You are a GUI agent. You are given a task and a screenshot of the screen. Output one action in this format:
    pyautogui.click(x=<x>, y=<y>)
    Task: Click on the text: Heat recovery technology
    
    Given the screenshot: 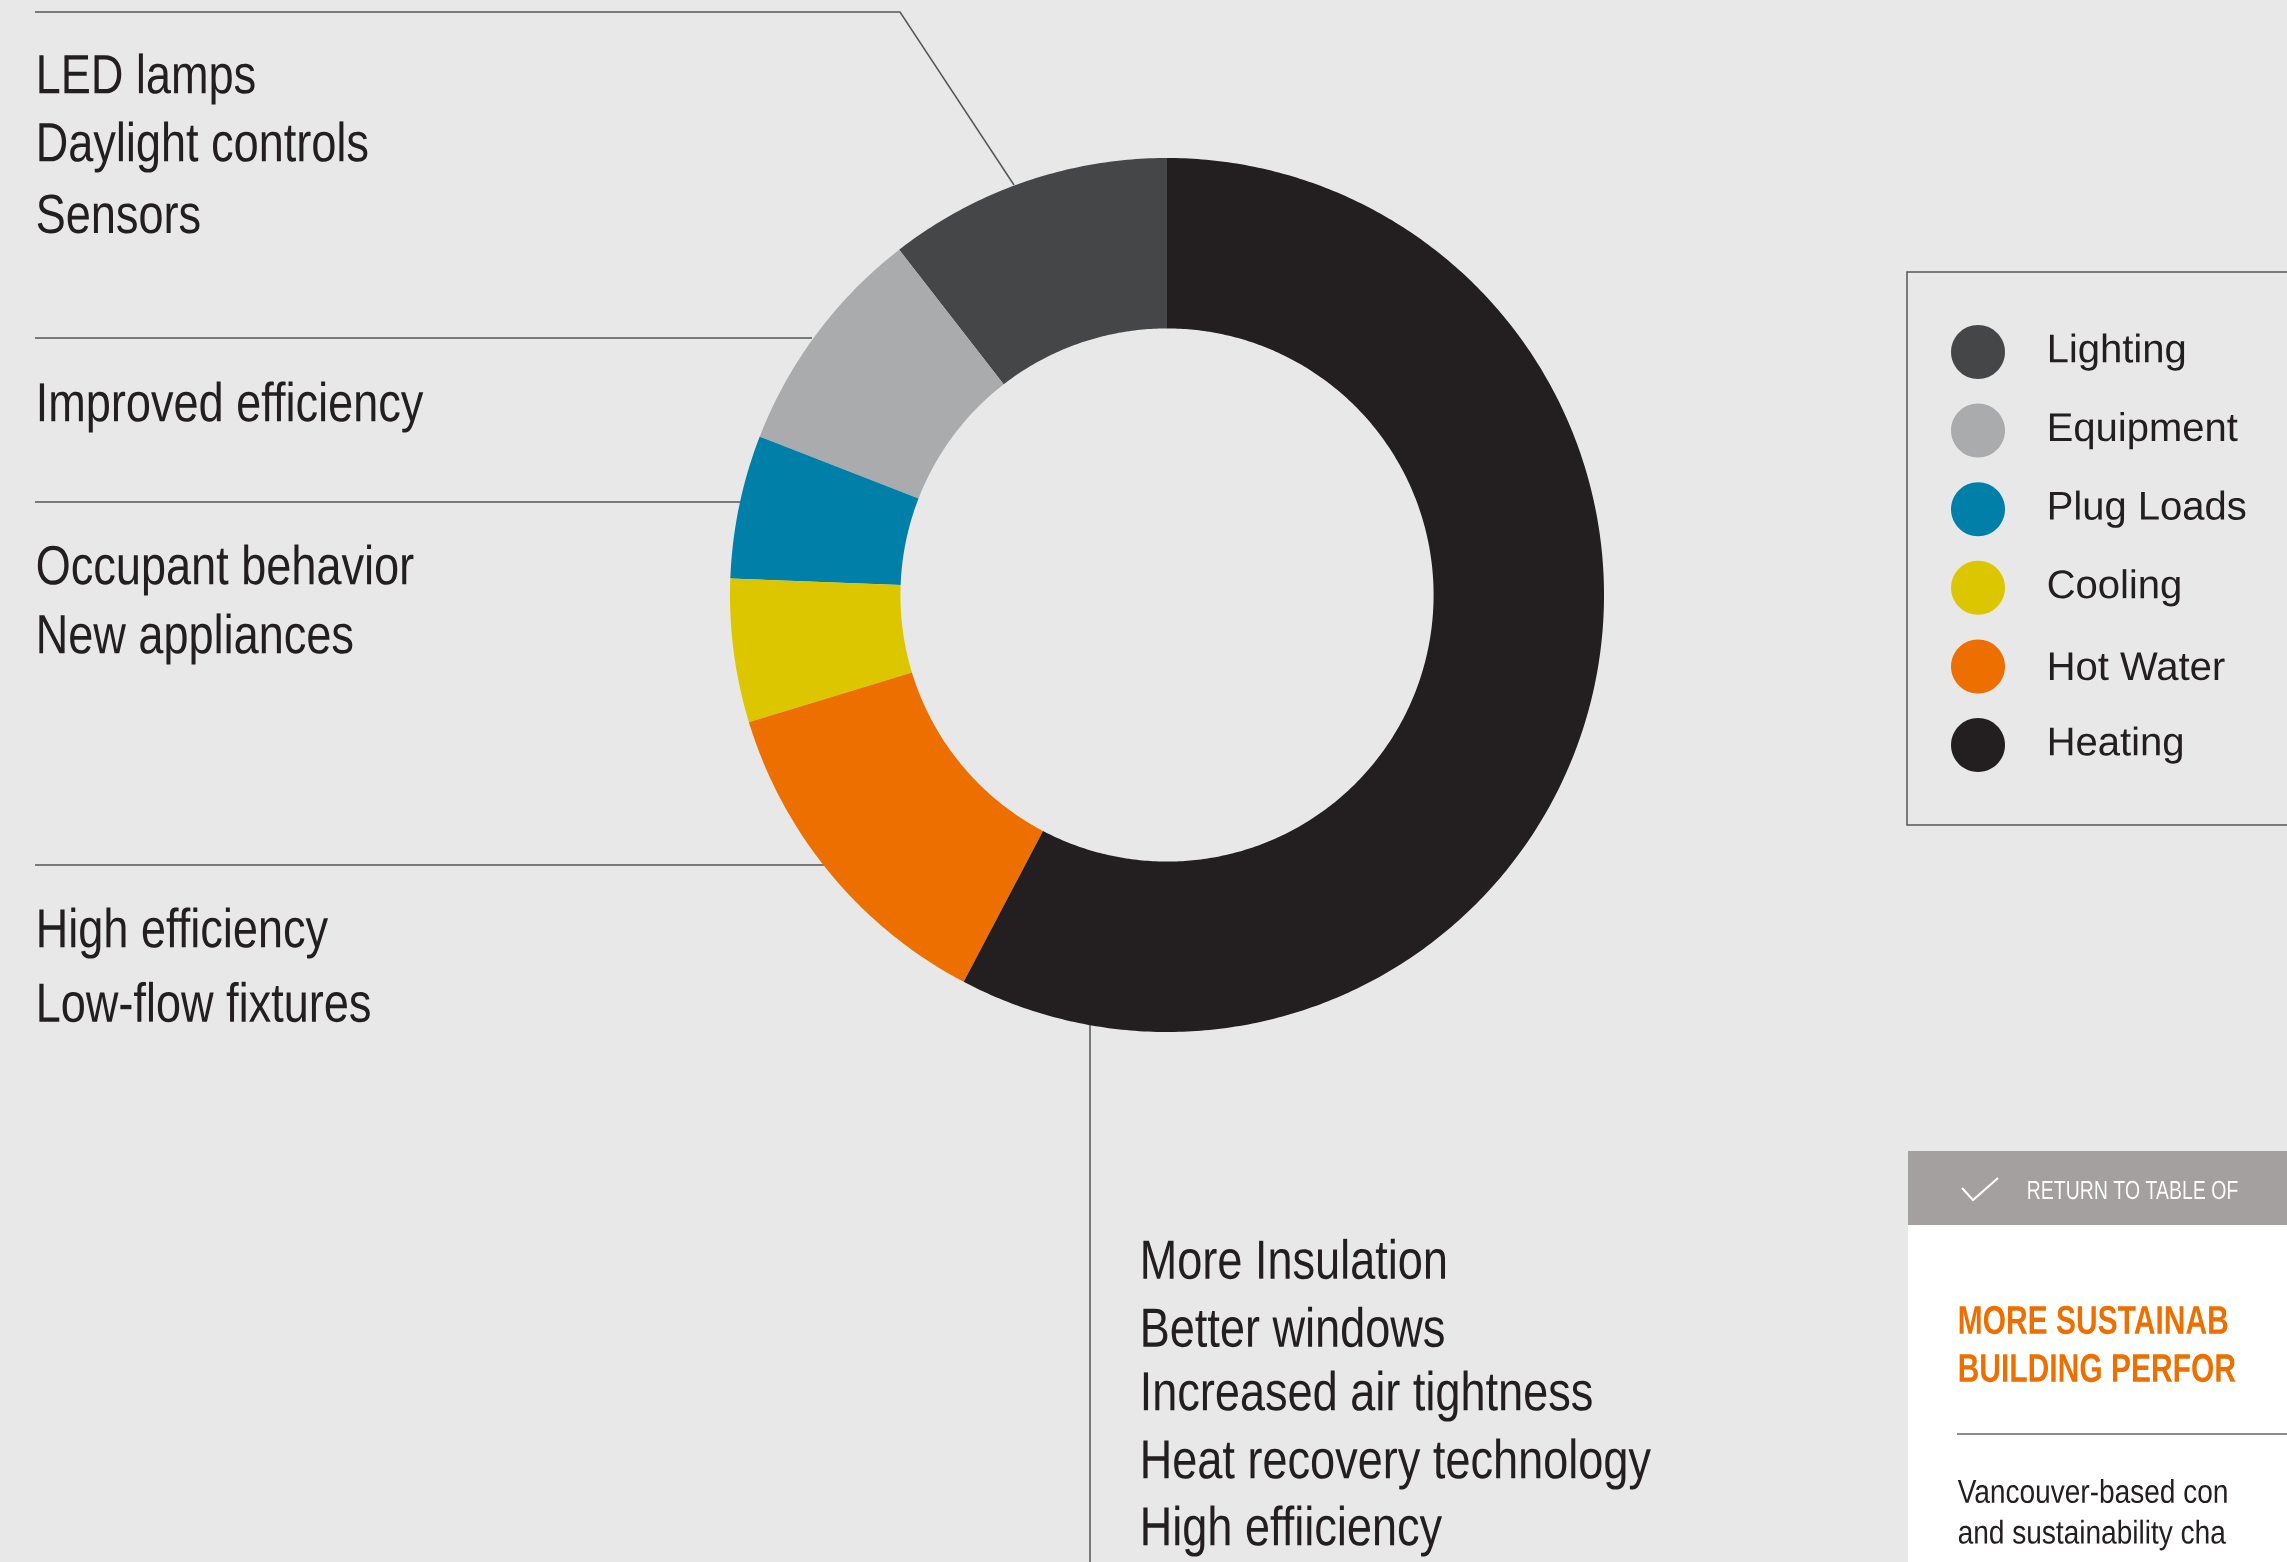 What is the action you would take?
    pyautogui.click(x=1397, y=1464)
    